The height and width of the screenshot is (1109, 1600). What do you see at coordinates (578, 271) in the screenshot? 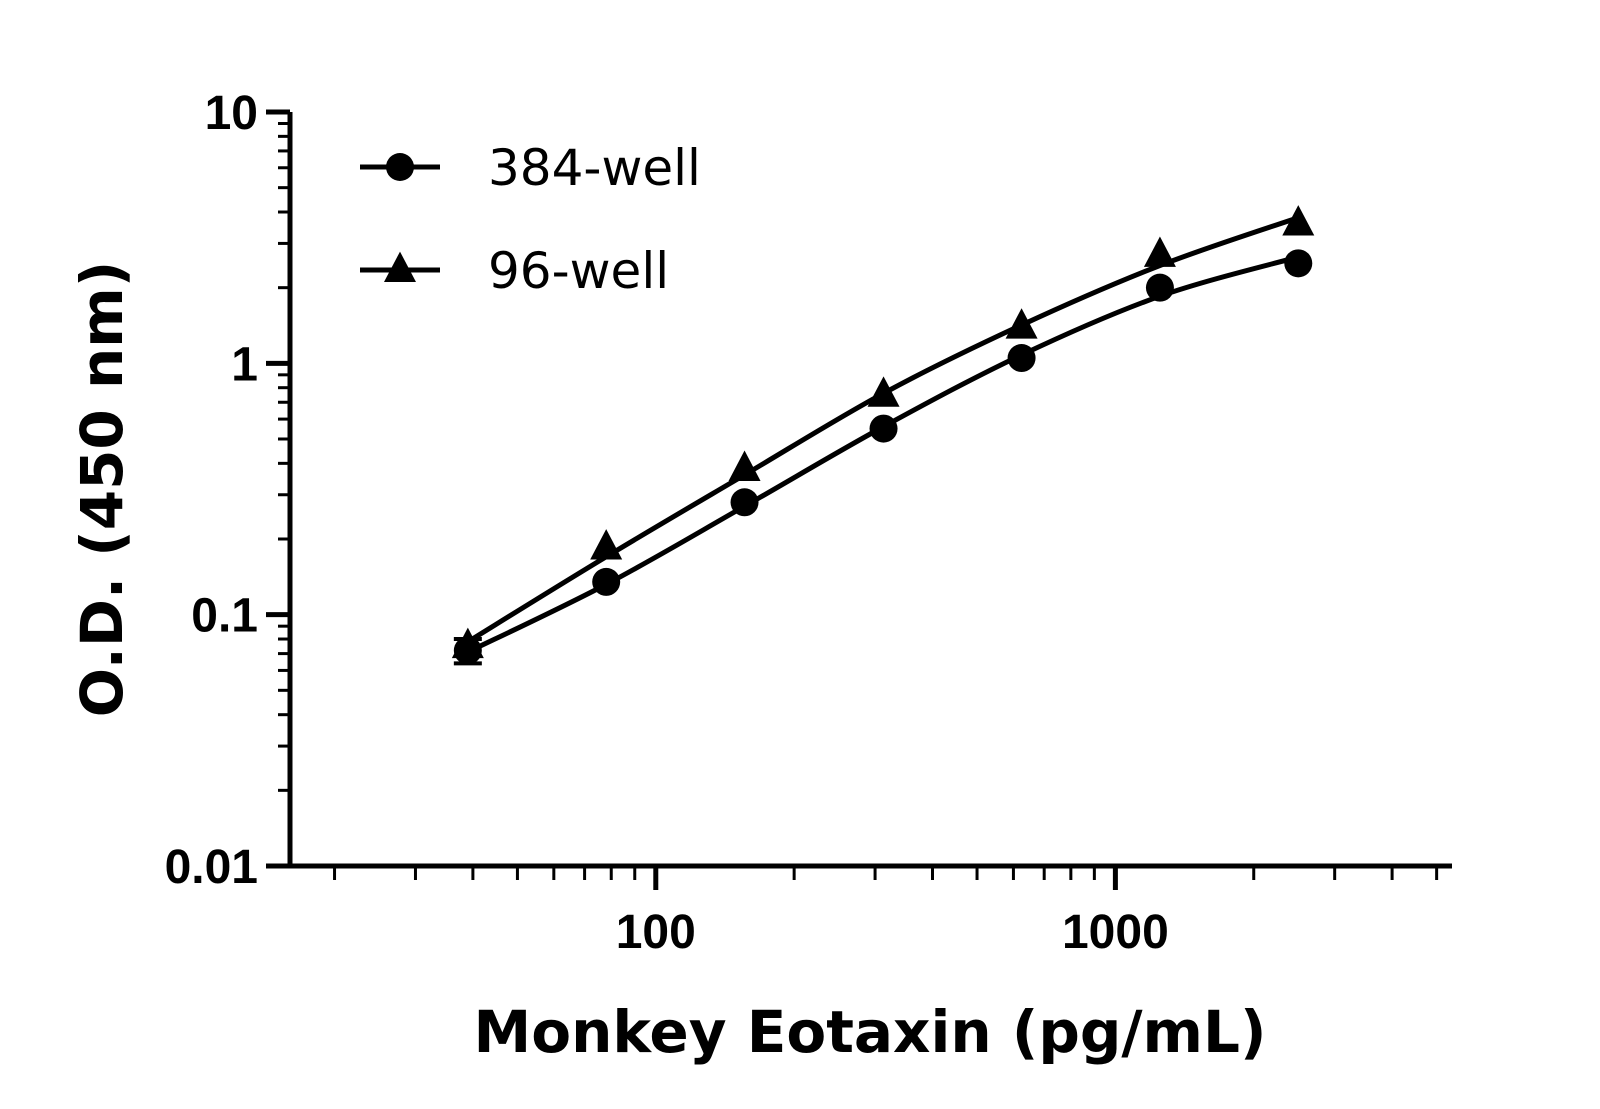
I see `legend-label: 96-well` at bounding box center [578, 271].